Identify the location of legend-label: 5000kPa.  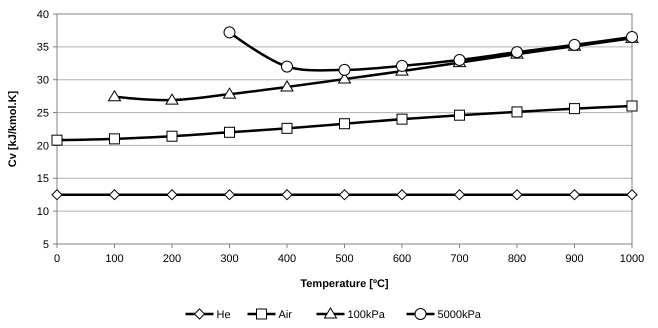
(460, 314).